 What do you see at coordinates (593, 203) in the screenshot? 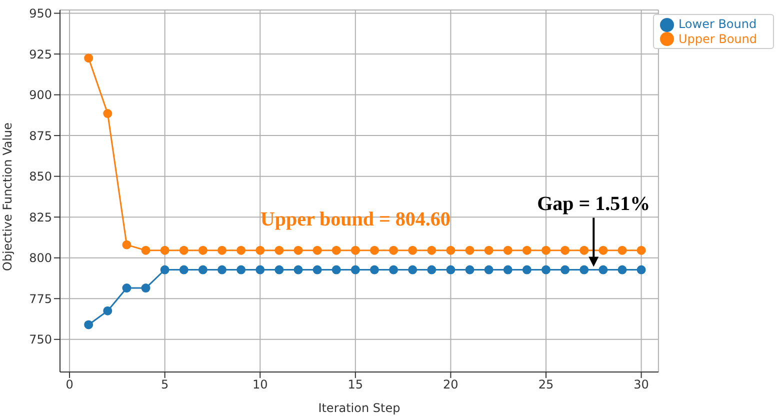
I see `annotation: Gap = 1.51%` at bounding box center [593, 203].